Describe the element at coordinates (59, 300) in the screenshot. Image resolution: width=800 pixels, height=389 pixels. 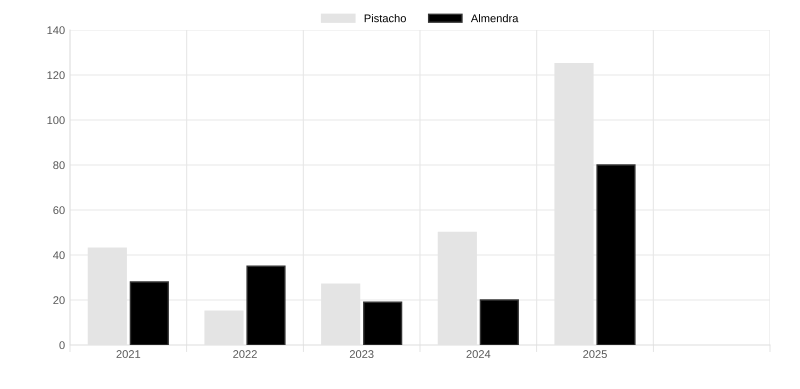
I see `y-tick-label: 20` at that location.